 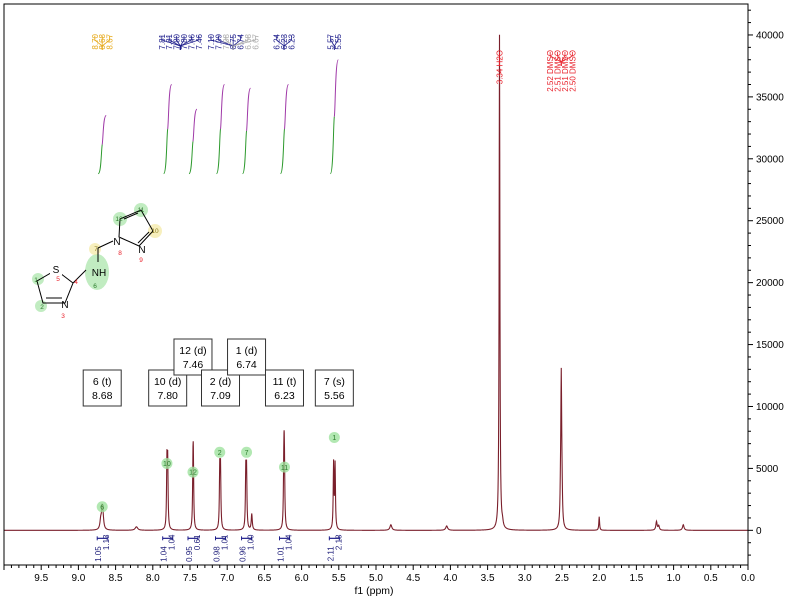 I want to click on x-tick-label: 8.5, so click(x=116, y=578).